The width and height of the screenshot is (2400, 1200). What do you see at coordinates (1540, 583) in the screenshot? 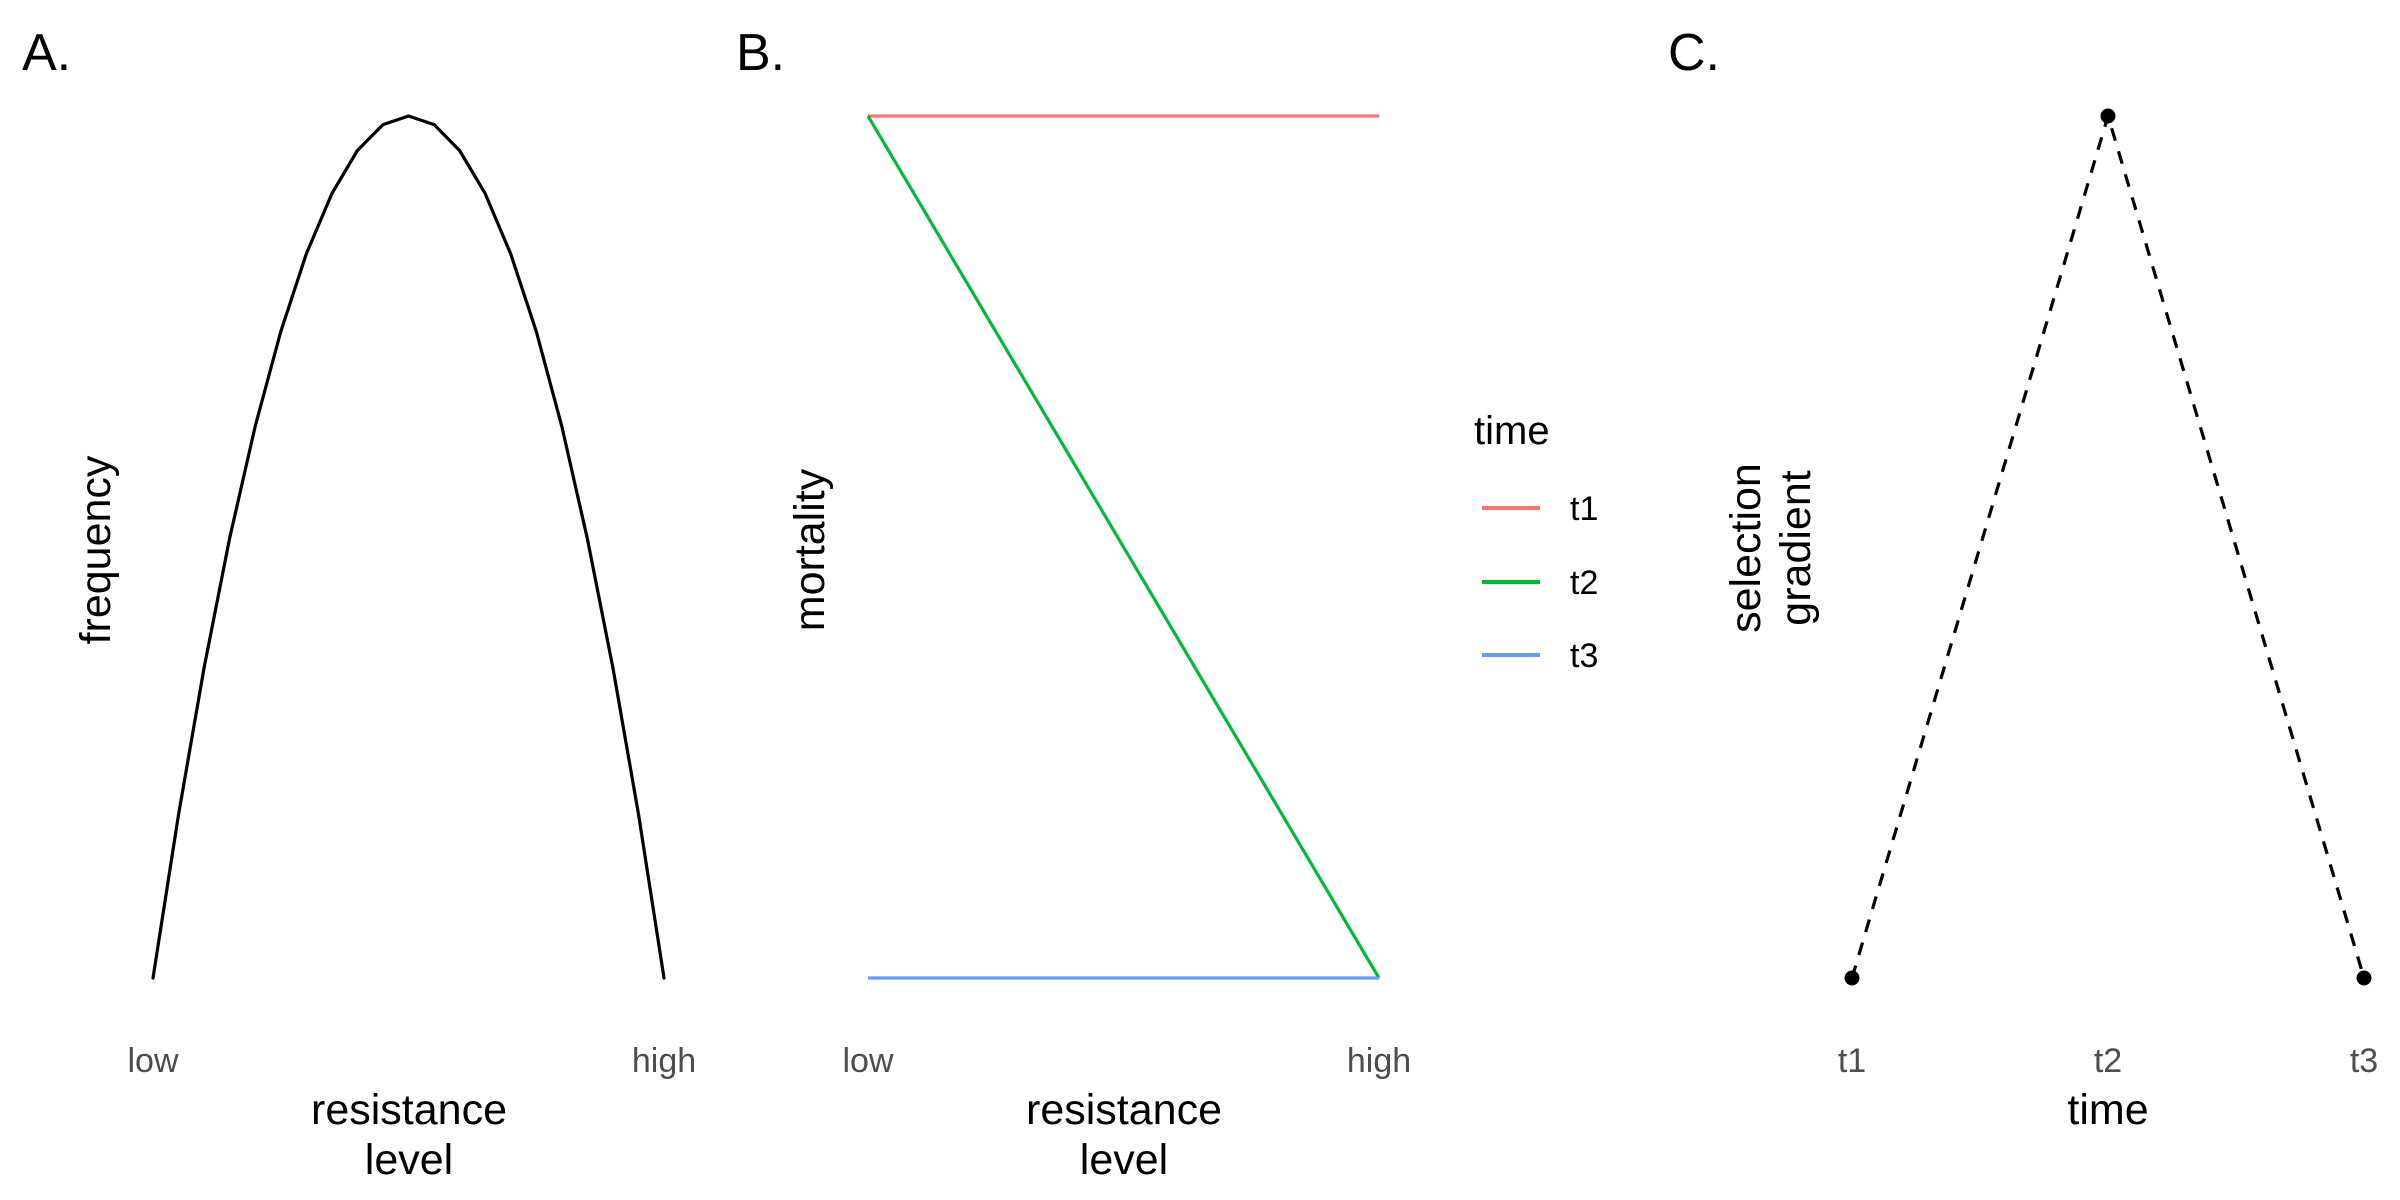
I see `panel-b-legend-item-t2: t2` at bounding box center [1540, 583].